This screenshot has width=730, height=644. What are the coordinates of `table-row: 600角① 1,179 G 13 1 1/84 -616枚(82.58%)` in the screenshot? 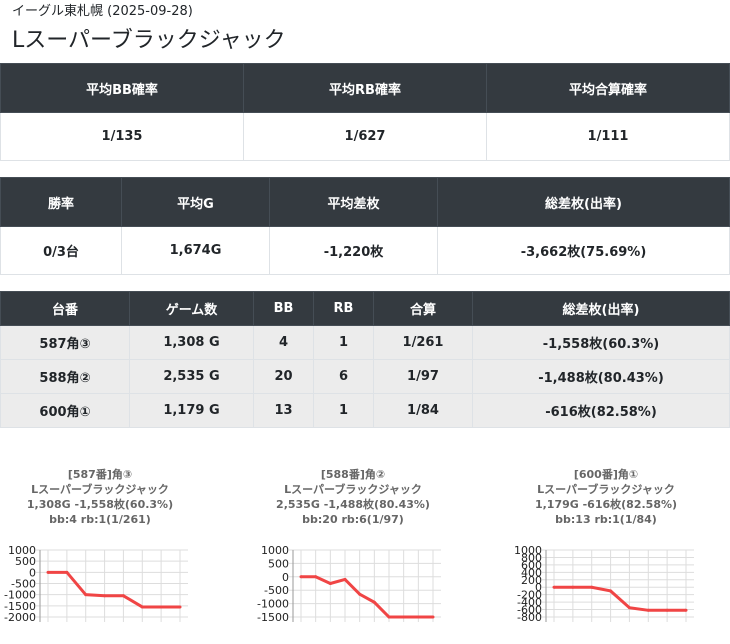 It's located at (365, 410).